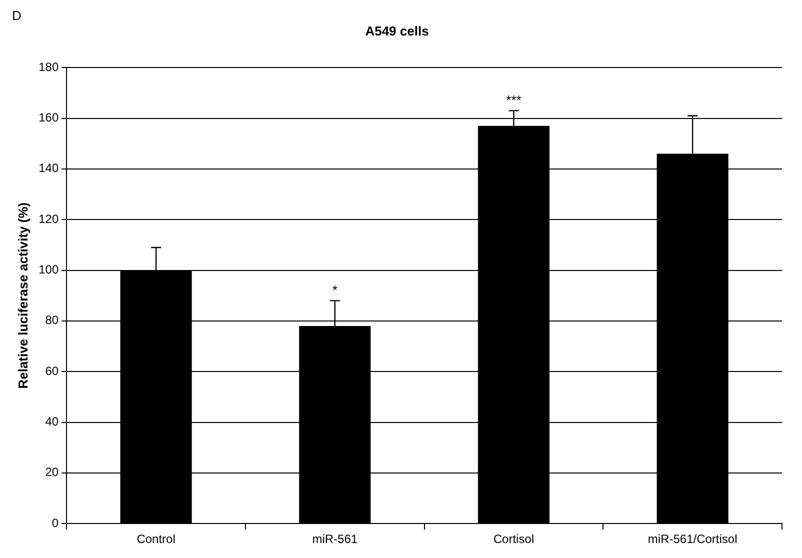 This screenshot has width=802, height=558. I want to click on y-tick-label: 180, so click(48, 67).